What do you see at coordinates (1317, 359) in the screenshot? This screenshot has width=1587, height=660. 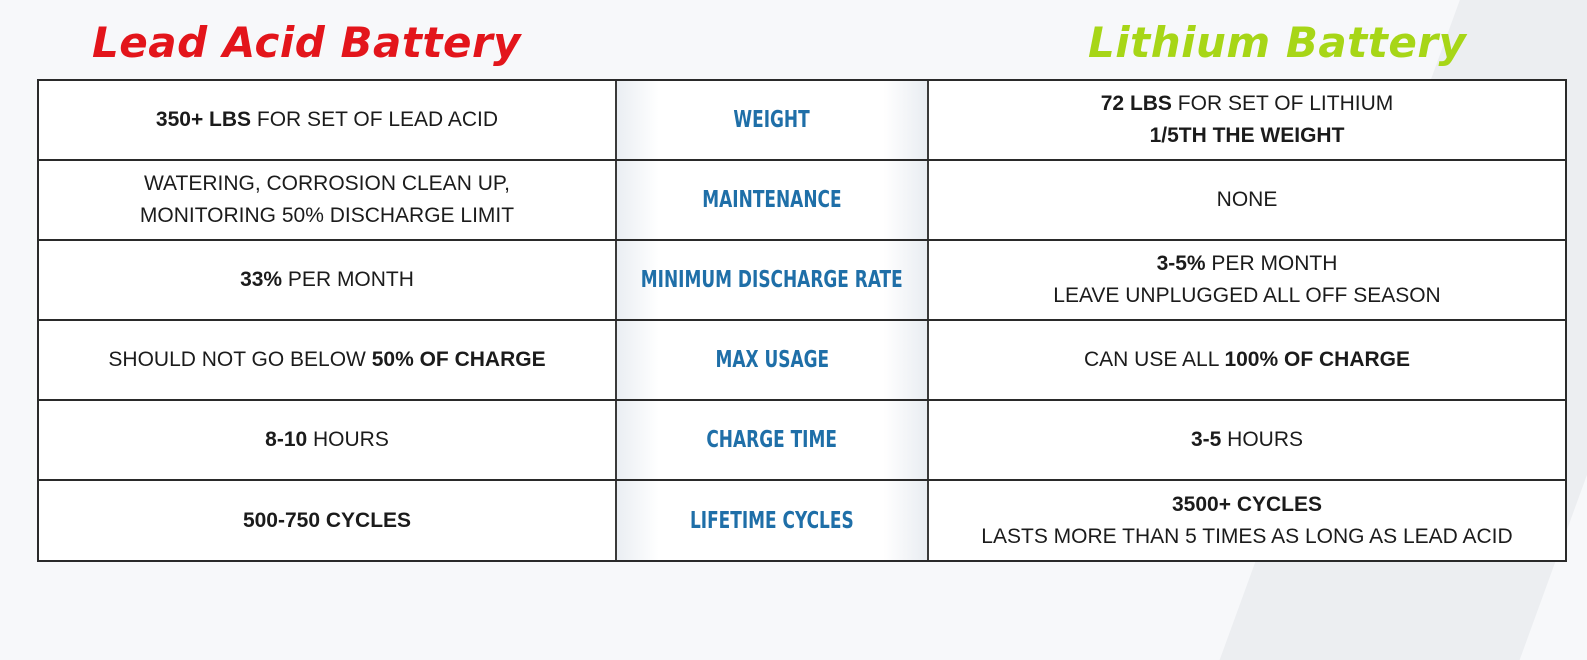 I see `cell-bold: 100% OF CHARGE` at bounding box center [1317, 359].